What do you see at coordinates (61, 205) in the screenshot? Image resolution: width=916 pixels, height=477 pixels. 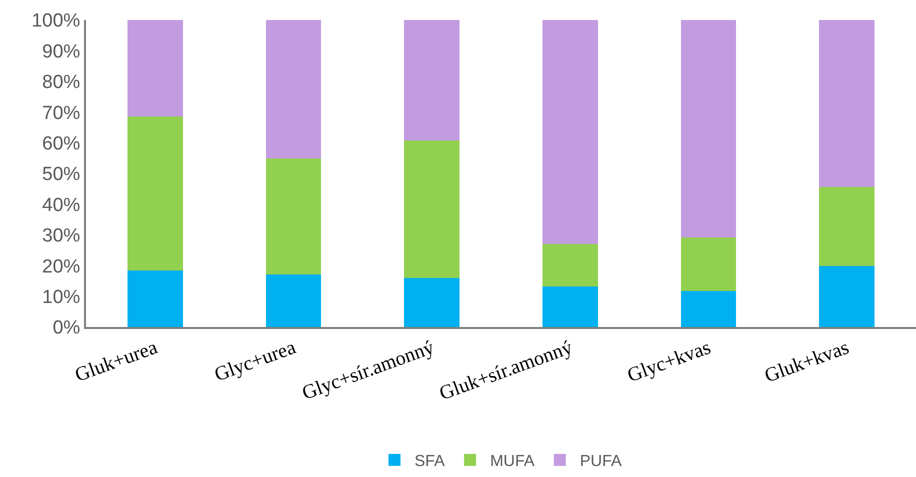 I see `y-tick-label: 40%` at bounding box center [61, 205].